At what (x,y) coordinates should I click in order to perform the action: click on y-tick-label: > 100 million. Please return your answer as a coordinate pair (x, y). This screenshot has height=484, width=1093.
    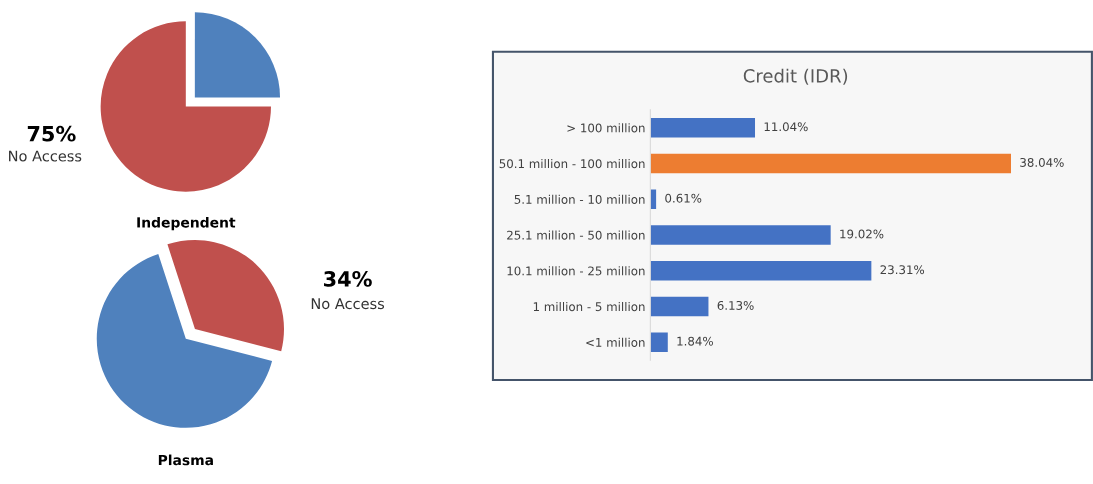
    Looking at the image, I should click on (606, 128).